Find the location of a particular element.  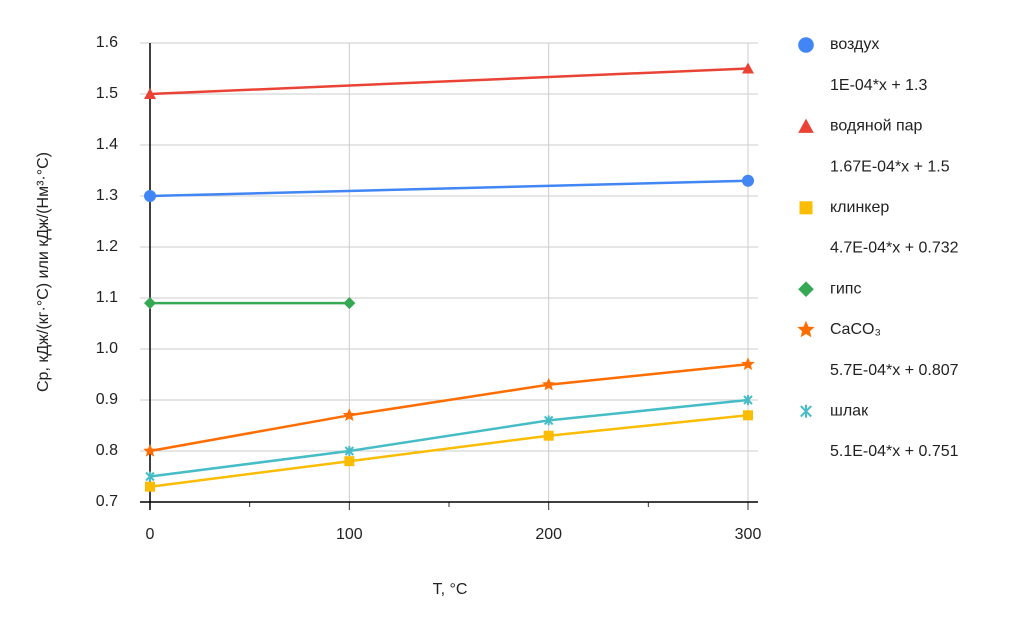

y-tick-label: 0.7 is located at coordinates (107, 501).